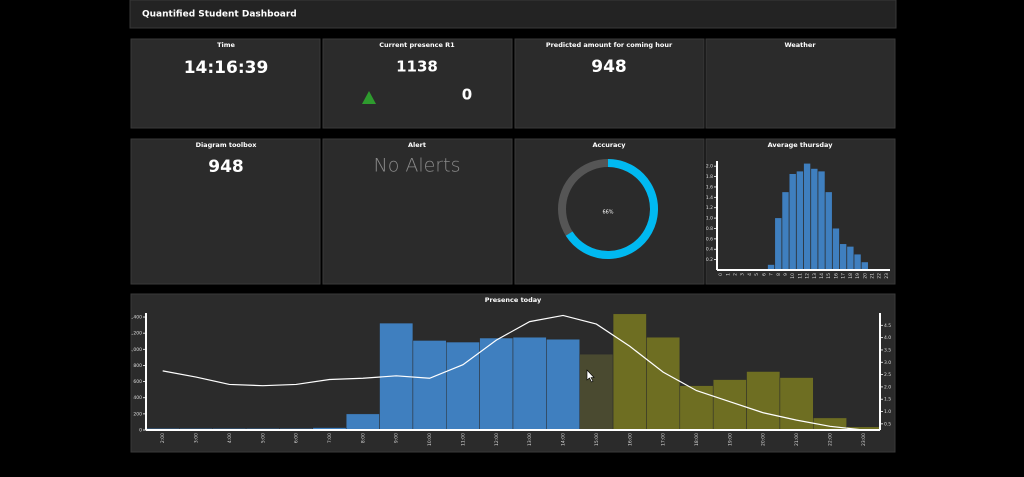 The height and width of the screenshot is (477, 1024). What do you see at coordinates (597, 439) in the screenshot?
I see `x-tick-label: 15:00` at bounding box center [597, 439].